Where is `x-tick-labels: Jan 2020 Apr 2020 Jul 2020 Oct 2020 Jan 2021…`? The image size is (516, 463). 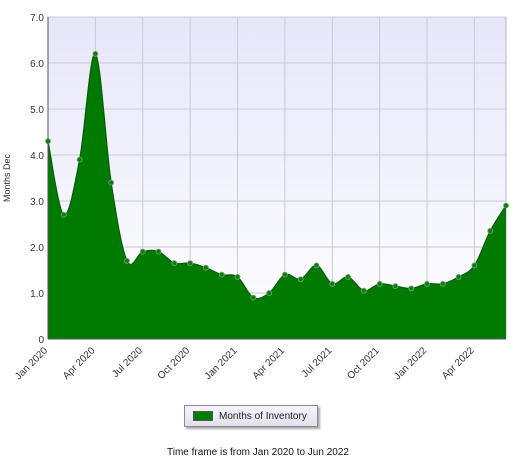
x-tick-labels: Jan 2020 Apr 2020 Jul 2020 Oct 2020 Jan 2021… is located at coordinates (245, 363).